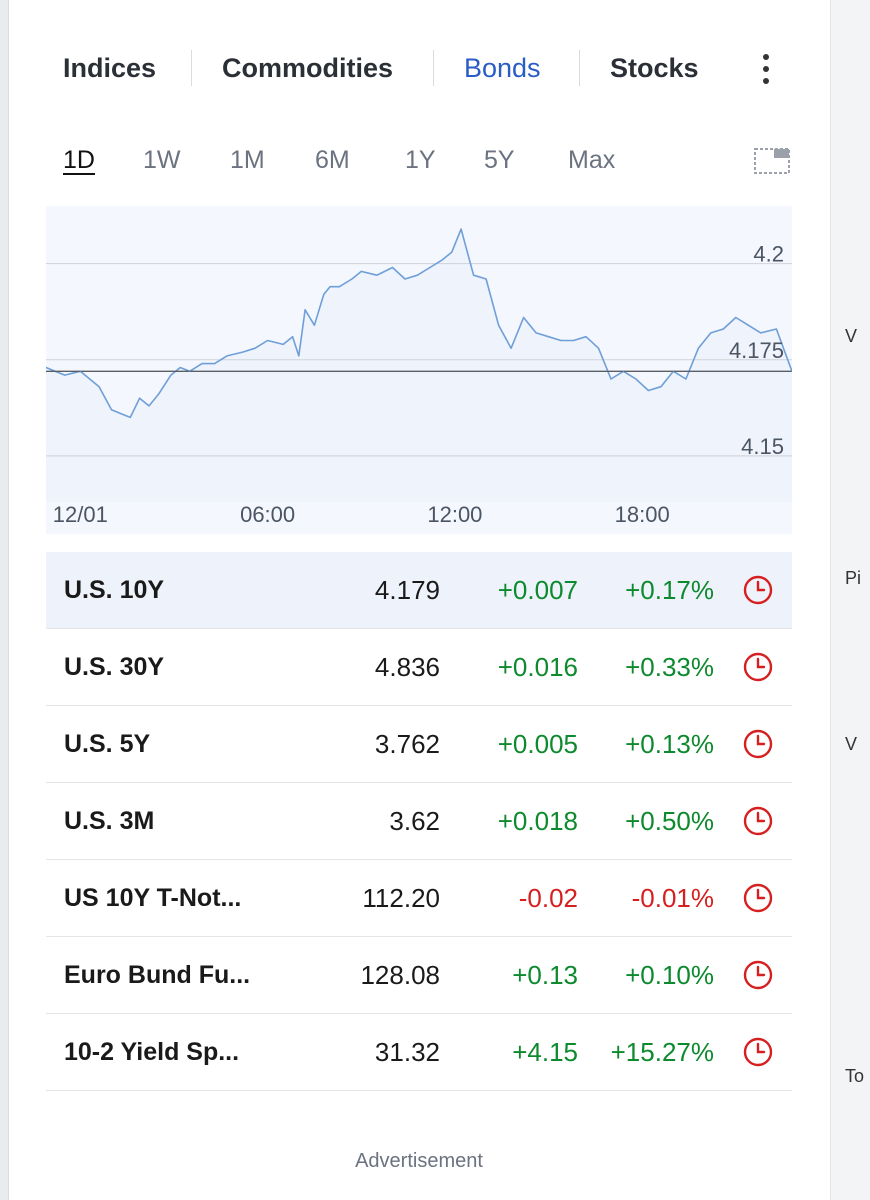  Describe the element at coordinates (669, 744) in the screenshot. I see `change-percent: +0.13%` at that location.